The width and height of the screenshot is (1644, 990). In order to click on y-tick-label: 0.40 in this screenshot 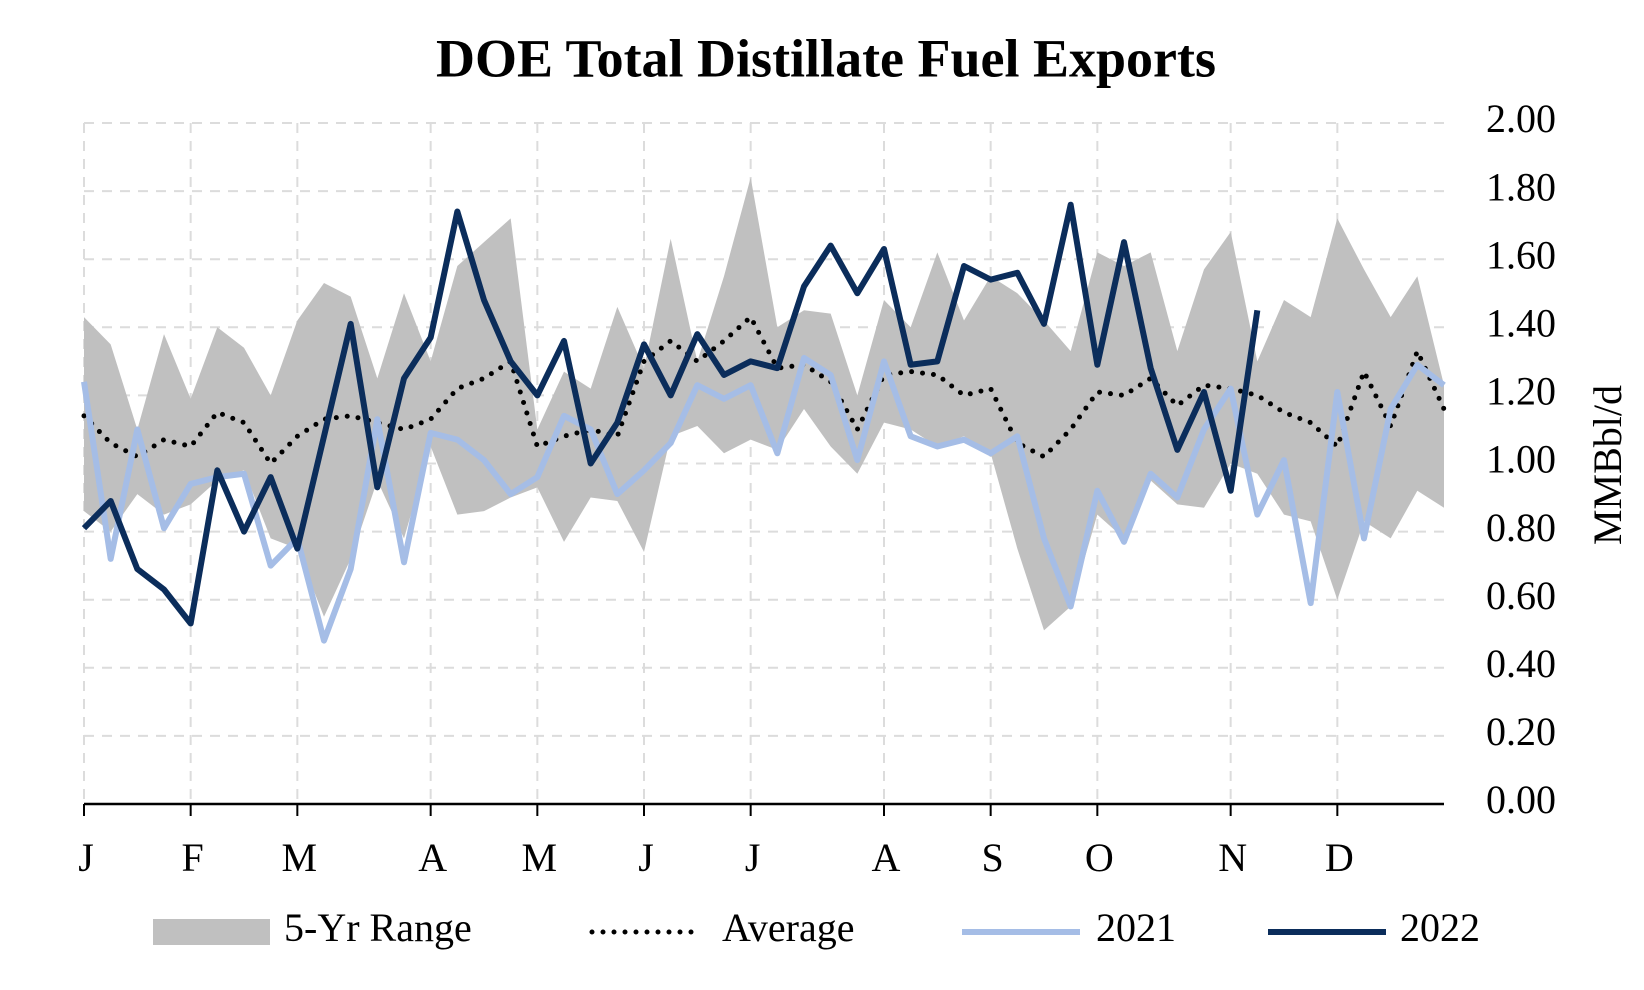, I will do `click(1521, 663)`.